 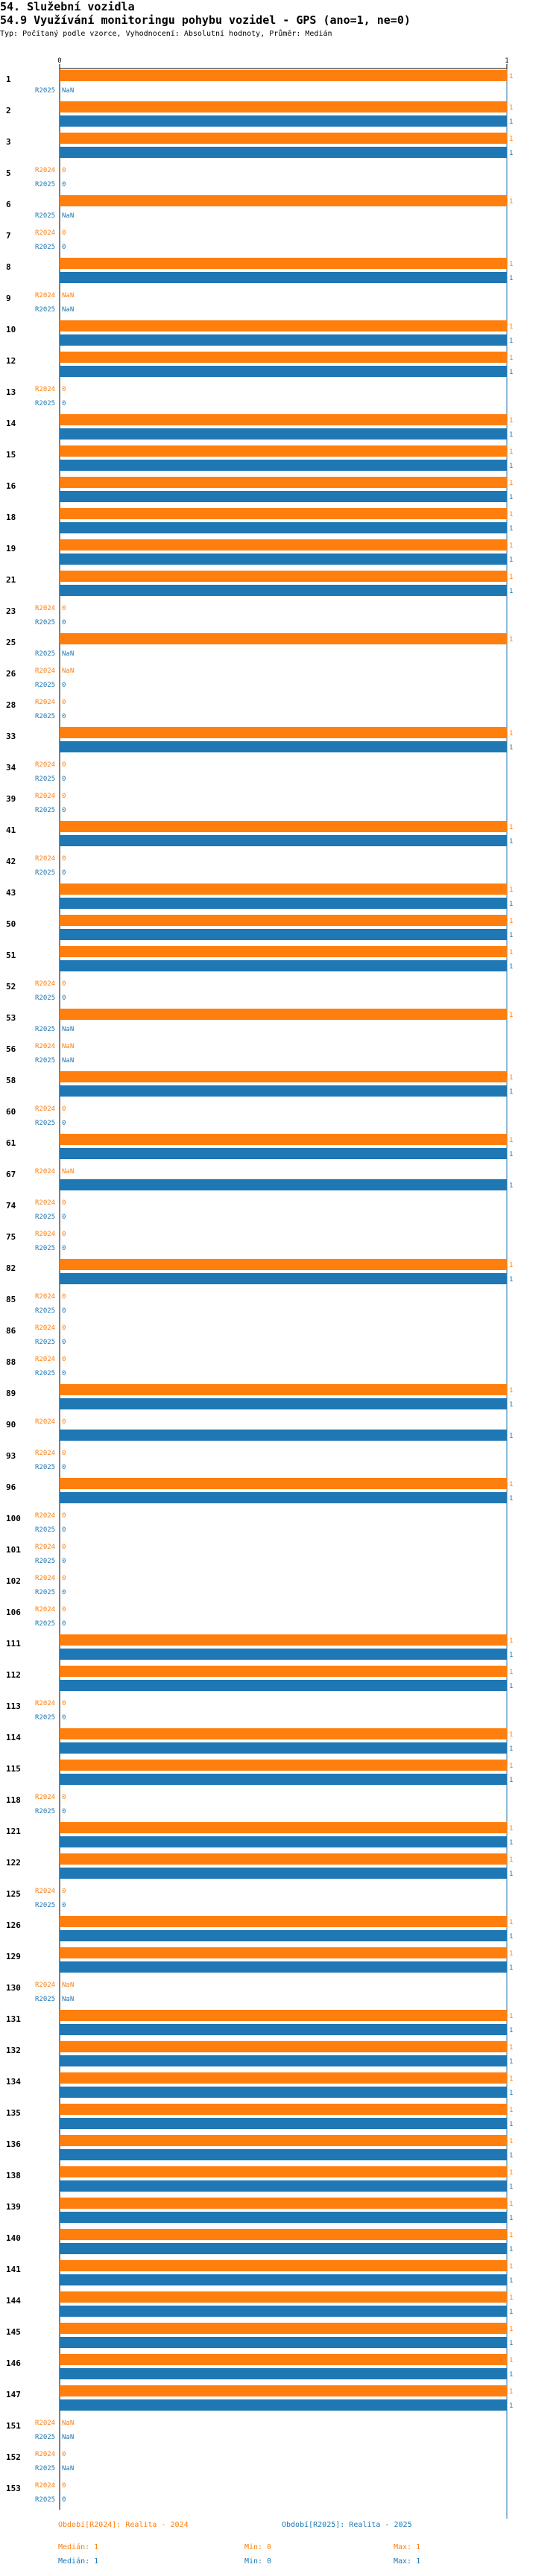 What do you see at coordinates (11, 1394) in the screenshot?
I see `category-label: 89` at bounding box center [11, 1394].